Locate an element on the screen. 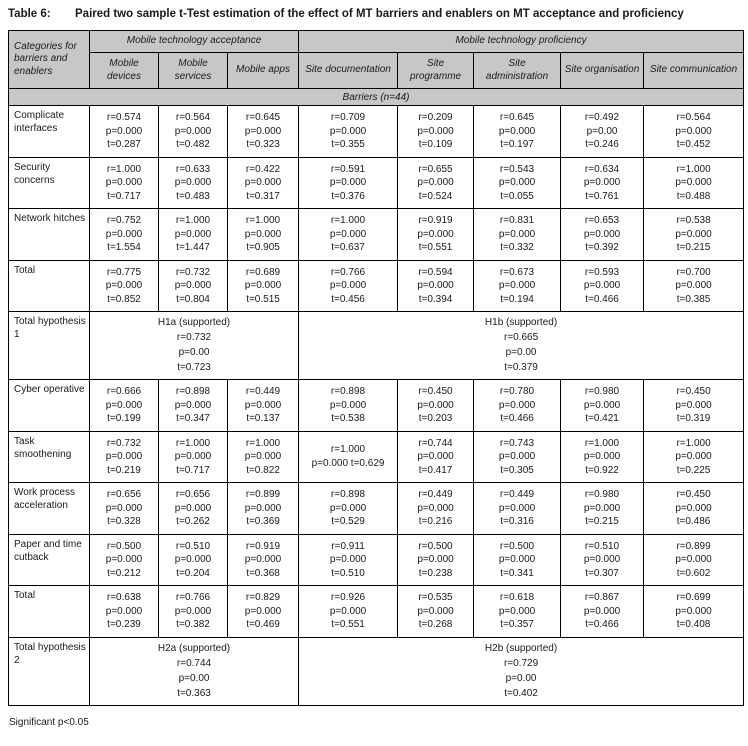 This screenshot has width=748, height=746. stat-line: t=0.328 is located at coordinates (124, 521).